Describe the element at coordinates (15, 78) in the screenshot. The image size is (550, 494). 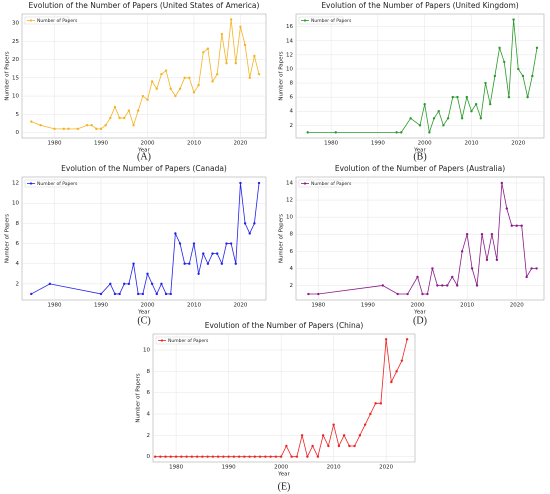
I see `y-tick-label: 15` at that location.